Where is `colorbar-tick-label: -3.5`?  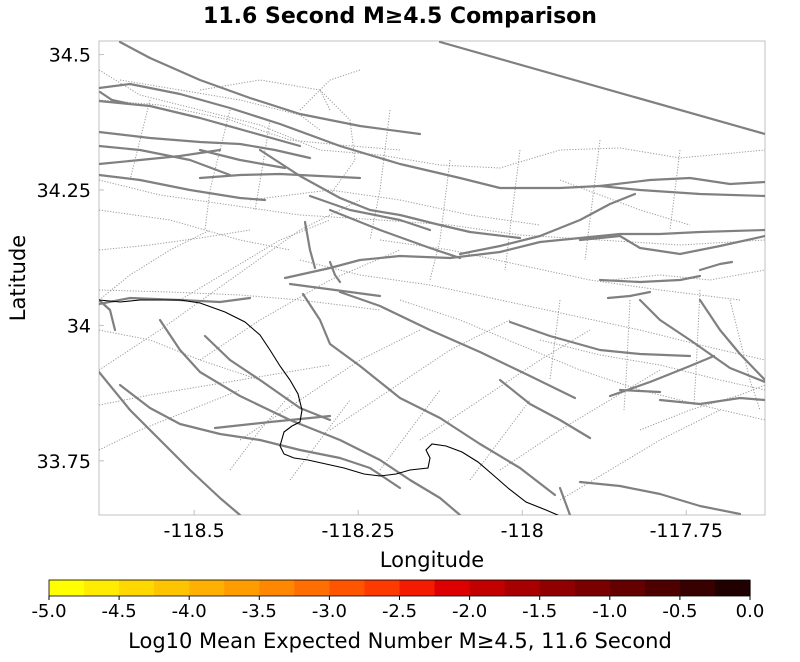 colorbar-tick-label: -3.5 is located at coordinates (259, 611).